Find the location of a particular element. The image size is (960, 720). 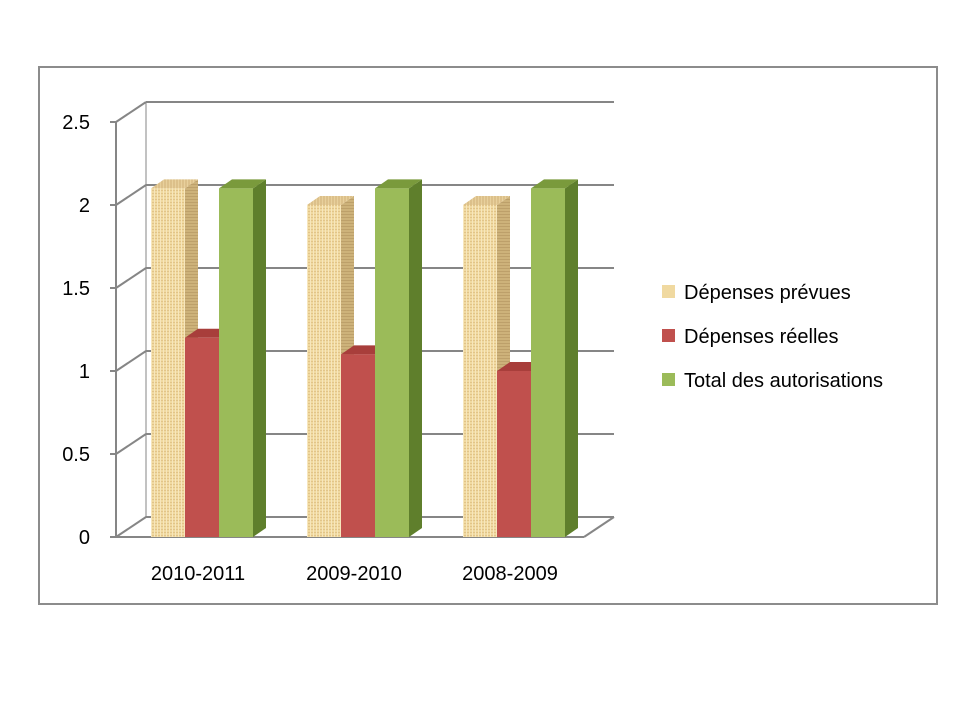

legend-label: Dépenses prévues is located at coordinates (767, 293).